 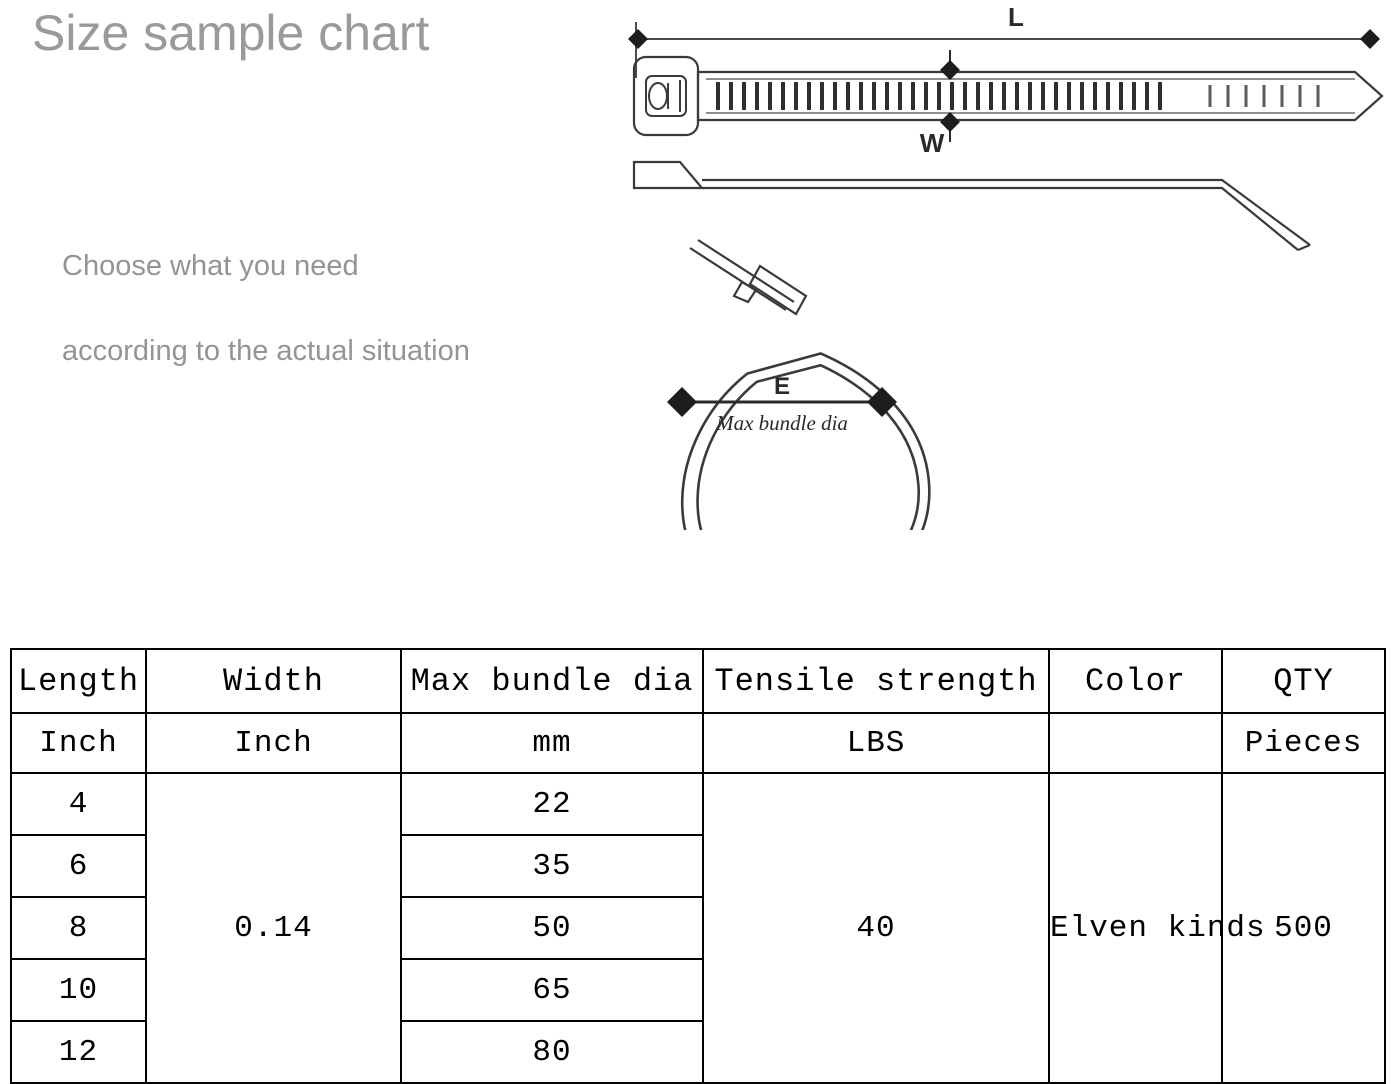 I want to click on cable-tie-tail-ribs, so click(x=1264, y=96).